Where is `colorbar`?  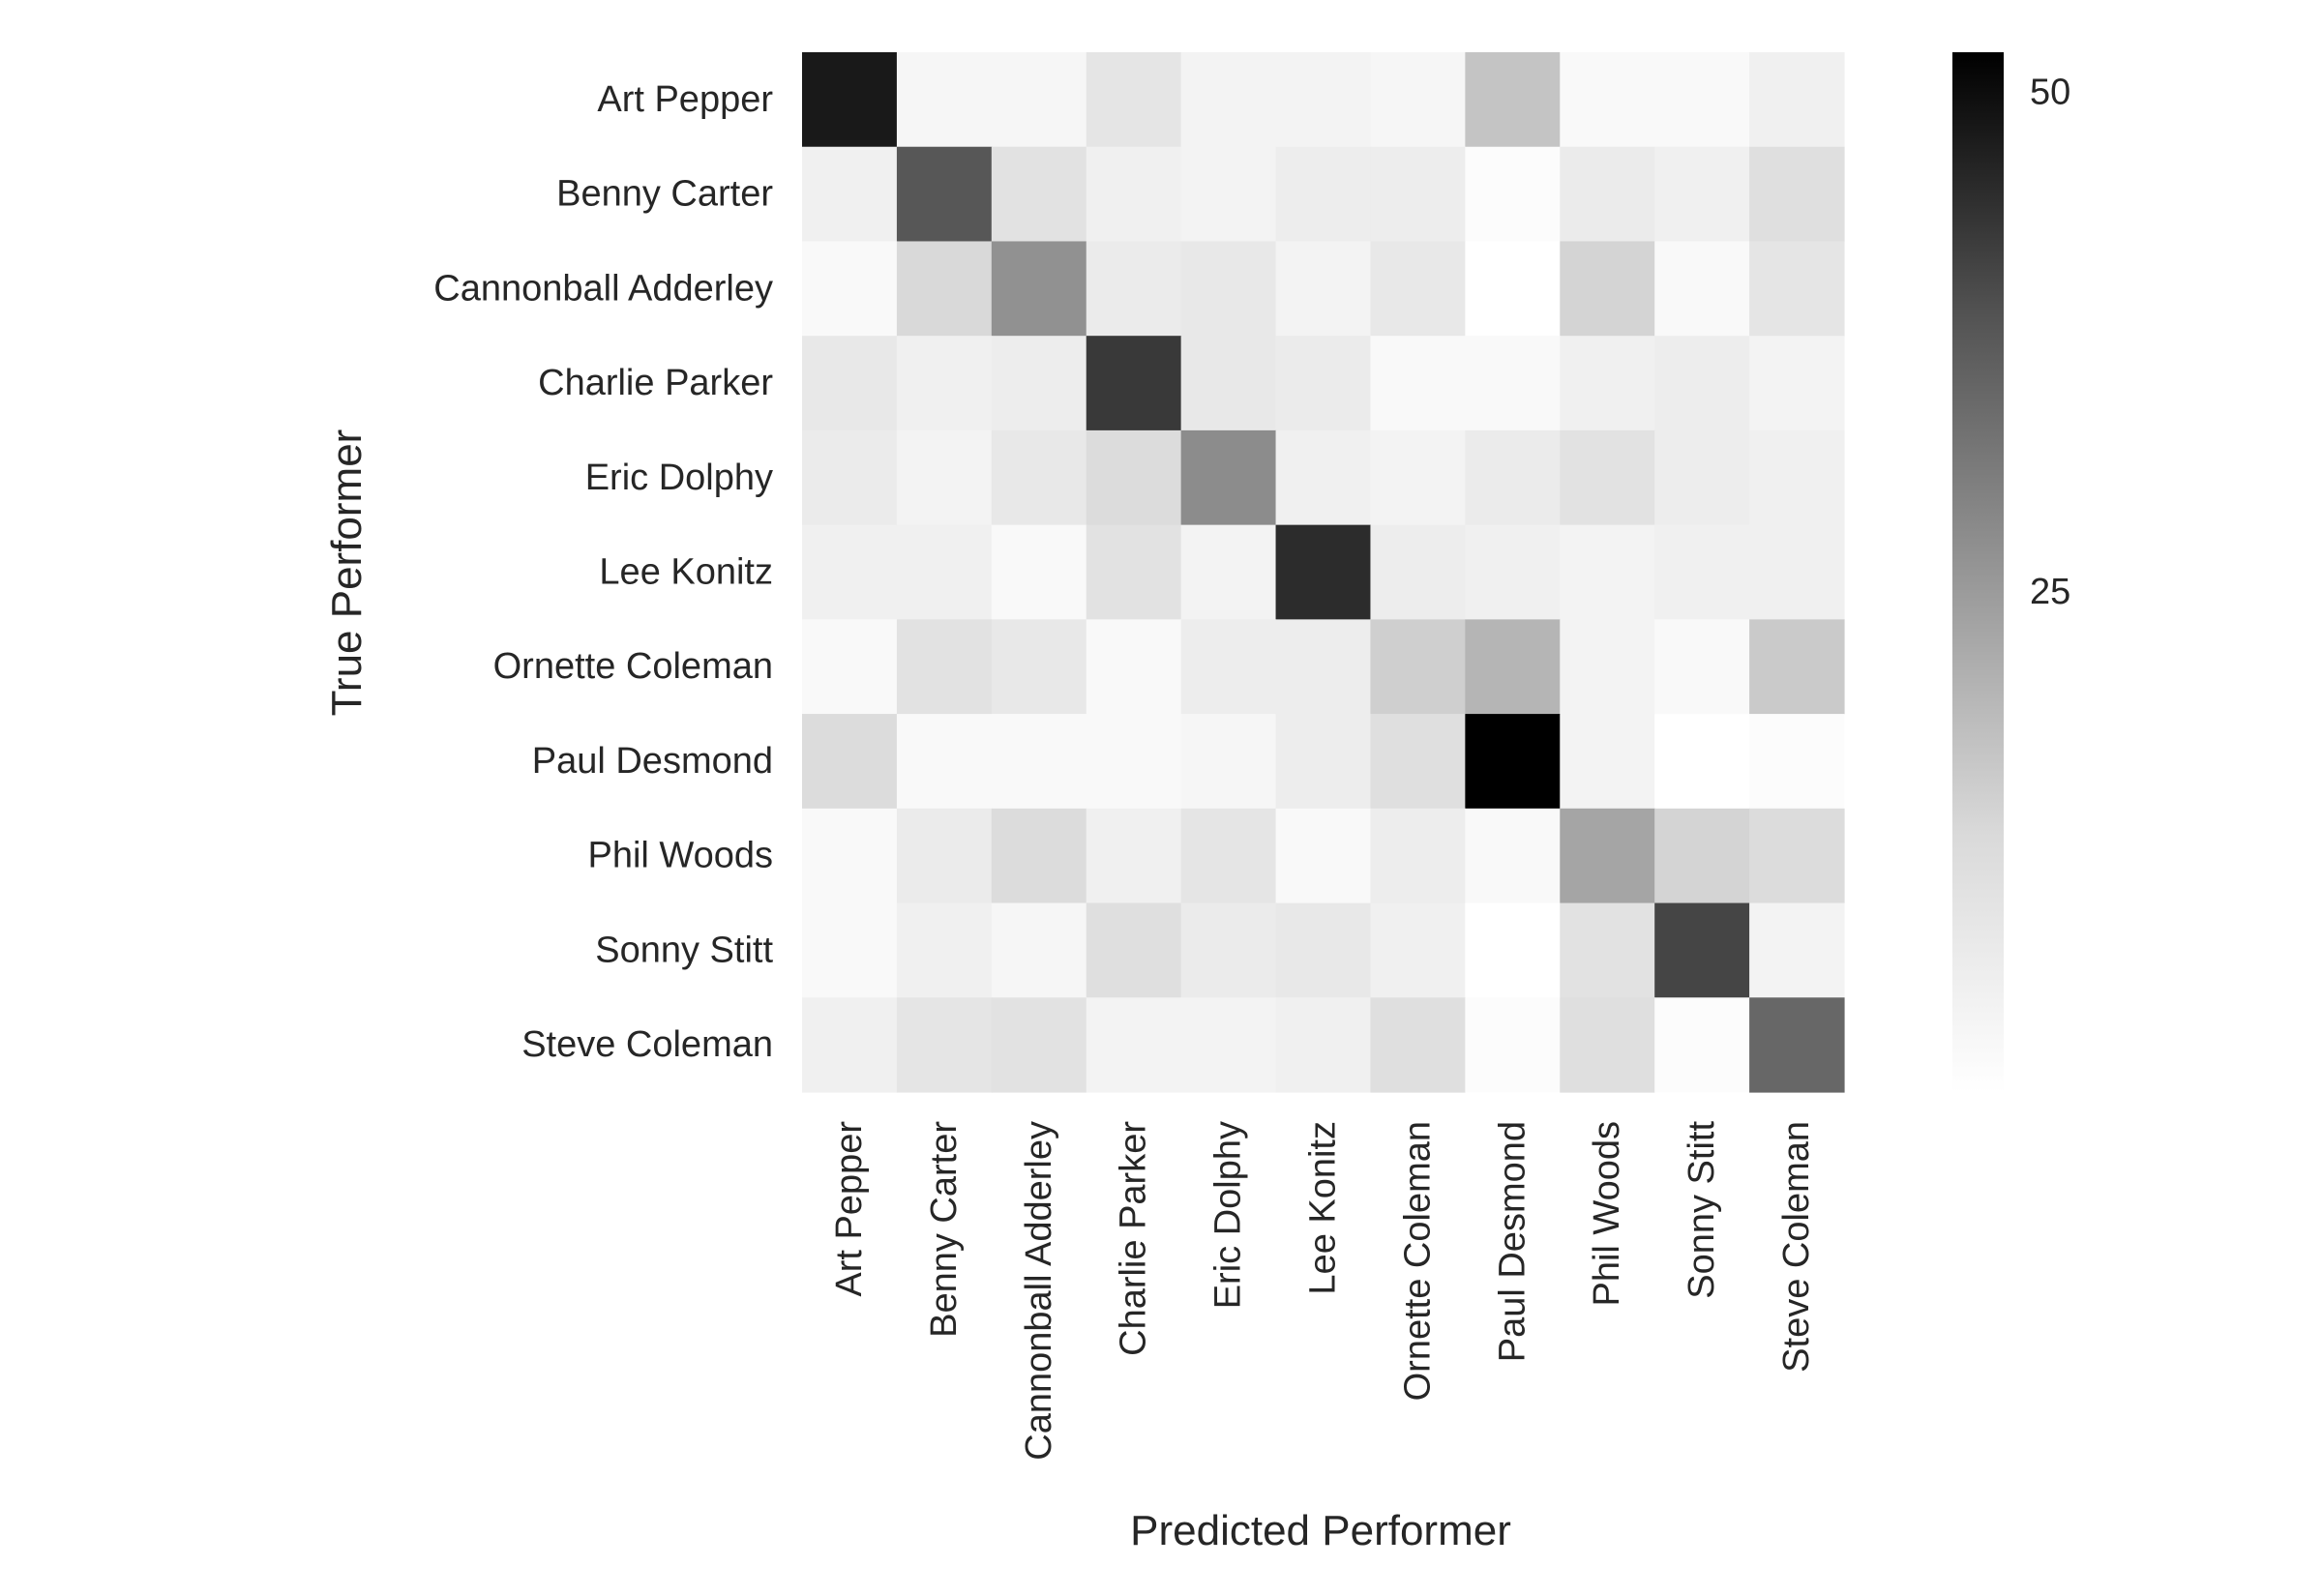 colorbar is located at coordinates (1978, 572).